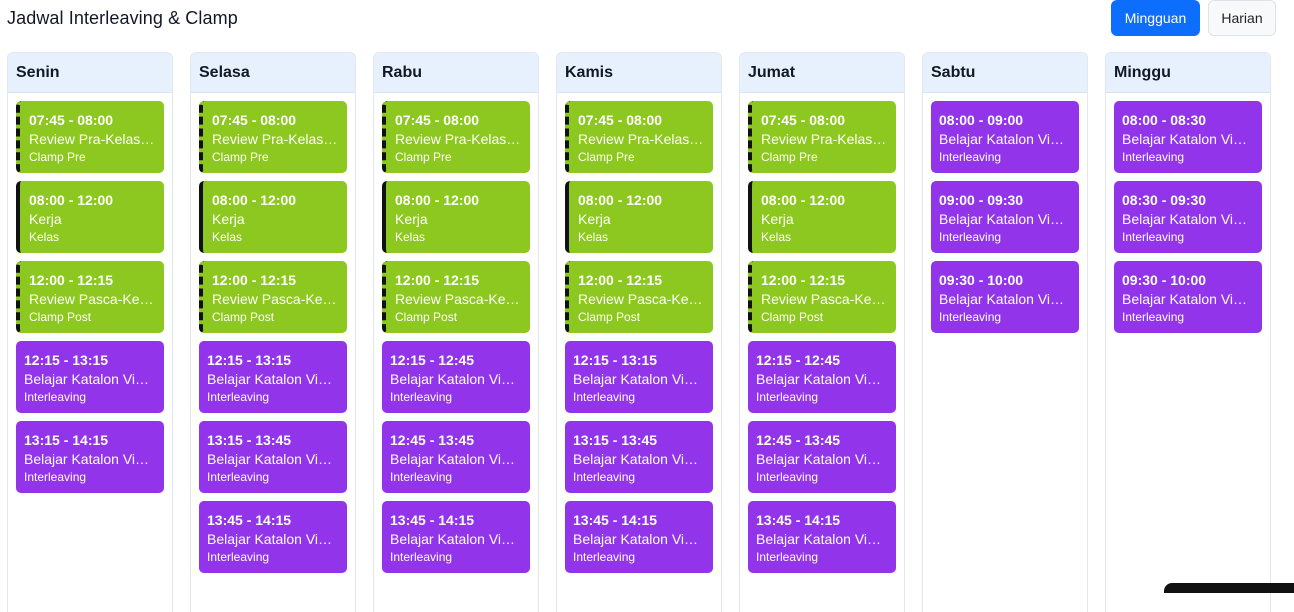 The height and width of the screenshot is (612, 1294). Describe the element at coordinates (1005, 200) in the screenshot. I see `event-time: 09:00 - 09:30` at that location.